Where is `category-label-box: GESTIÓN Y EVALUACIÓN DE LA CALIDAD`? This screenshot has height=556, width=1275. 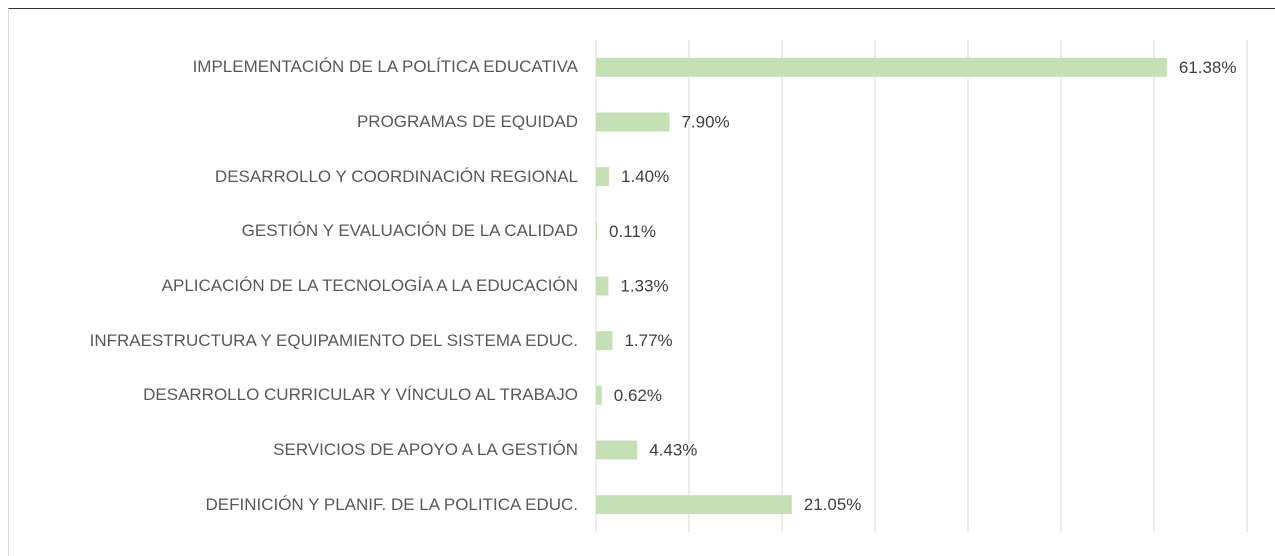 category-label-box: GESTIÓN Y EVALUACIÓN DE LA CALIDAD is located at coordinates (294, 231).